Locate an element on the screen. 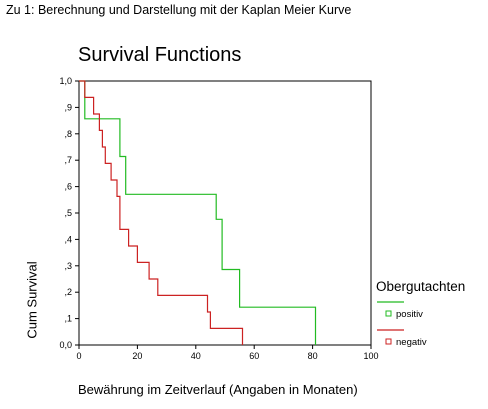 The height and width of the screenshot is (409, 488). y-tick-label: ,1 is located at coordinates (68, 319).